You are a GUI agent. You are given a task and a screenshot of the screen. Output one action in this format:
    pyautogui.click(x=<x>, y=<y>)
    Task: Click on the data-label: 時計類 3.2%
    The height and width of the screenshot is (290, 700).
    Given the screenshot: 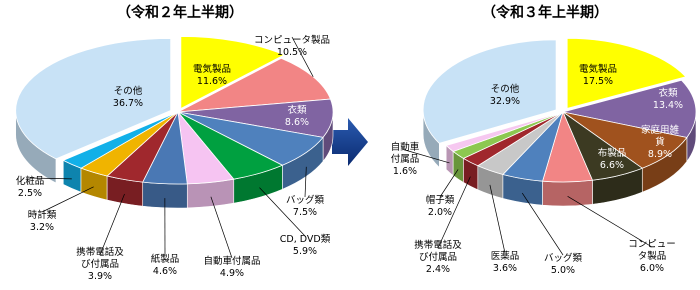 What is the action you would take?
    pyautogui.click(x=42, y=222)
    